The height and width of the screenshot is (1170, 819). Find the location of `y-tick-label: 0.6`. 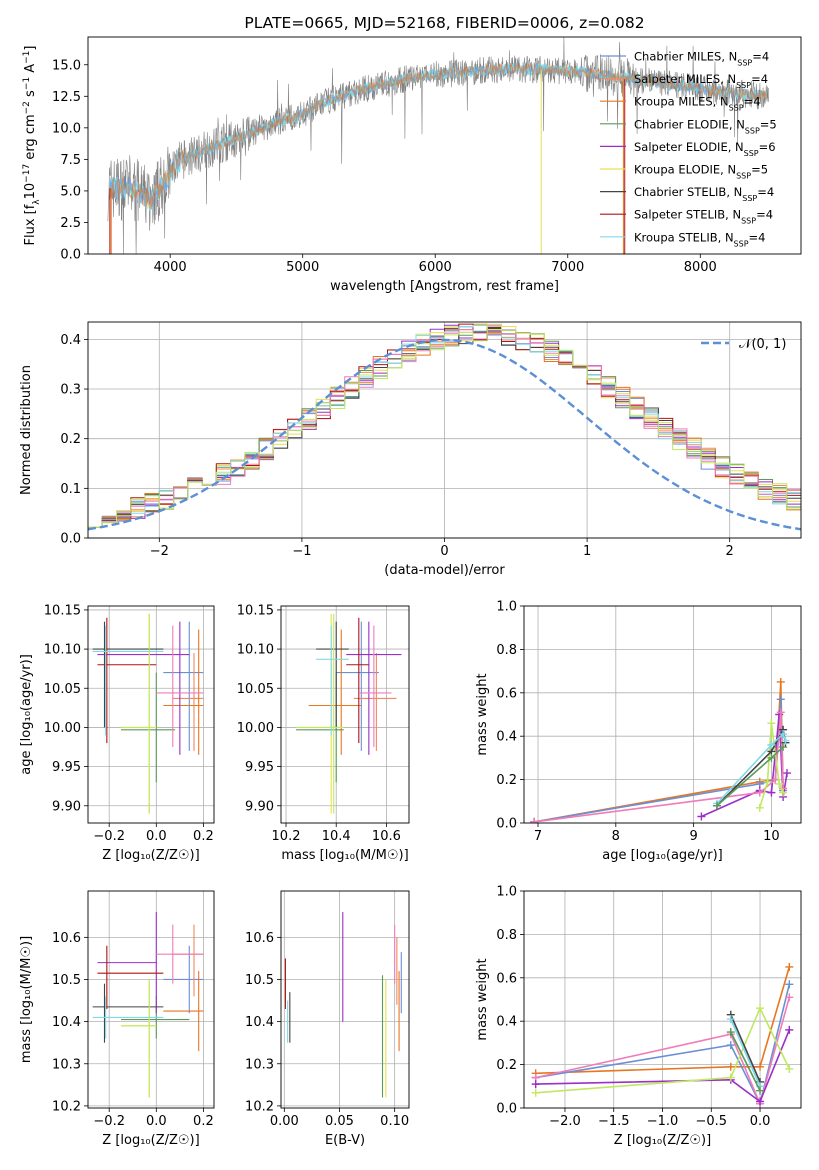

y-tick-label: 0.6 is located at coordinates (506, 978).